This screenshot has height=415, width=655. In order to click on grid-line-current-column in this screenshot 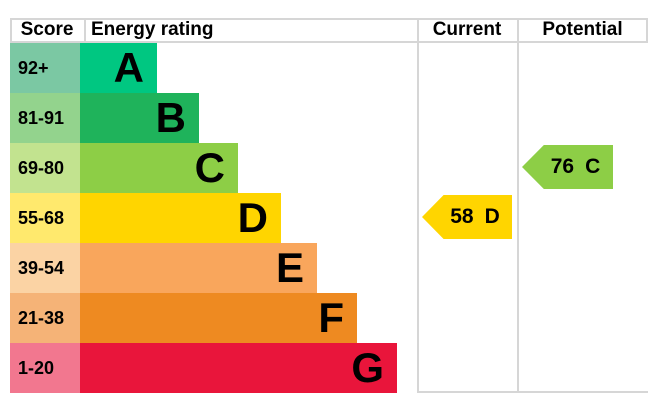, I will do `click(418, 205)`.